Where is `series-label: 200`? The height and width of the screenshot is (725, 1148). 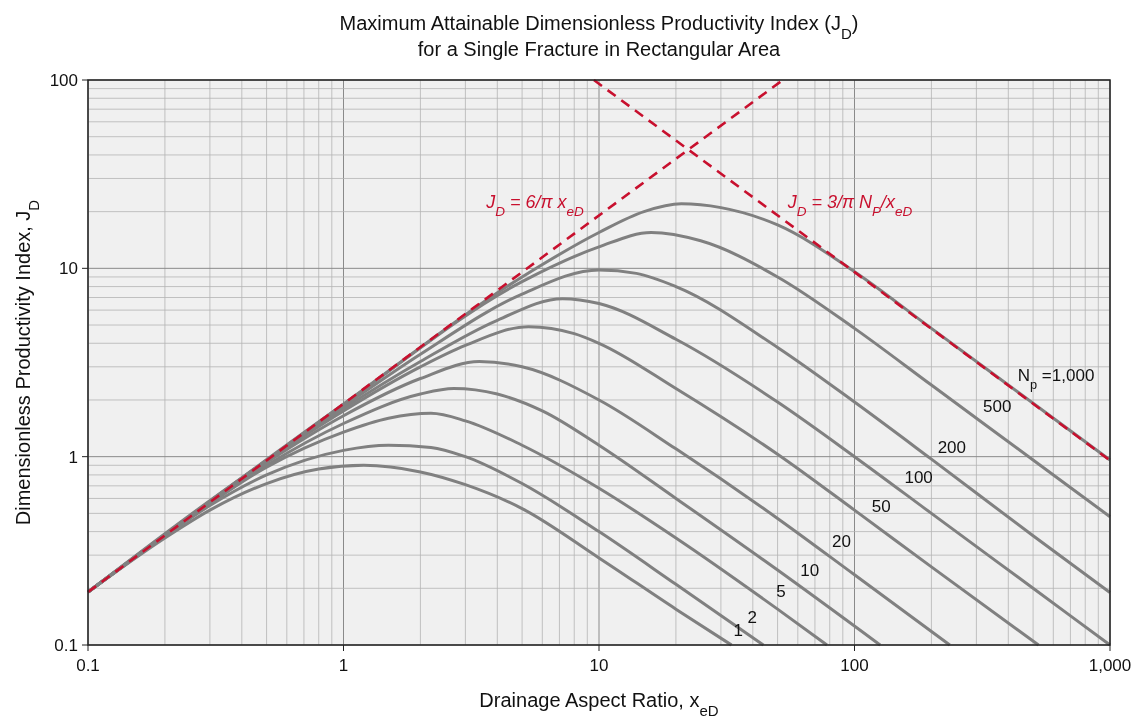
series-label: 200 is located at coordinates (952, 447).